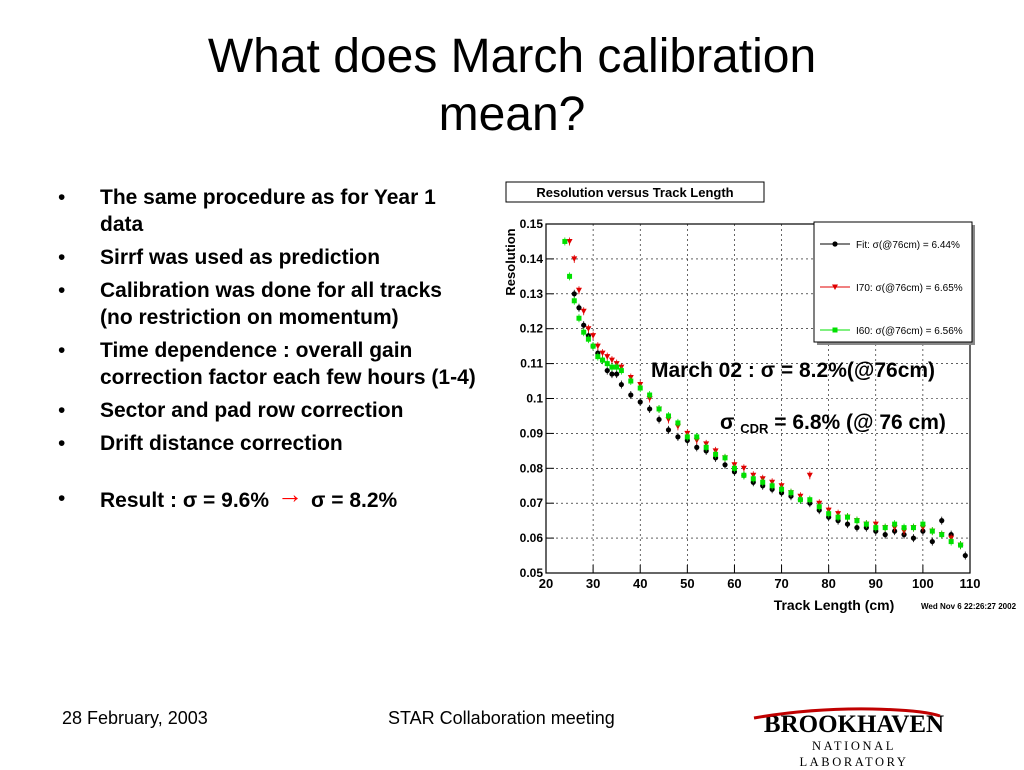 The width and height of the screenshot is (1024, 770). I want to click on footer-meeting: STAR Collaboration meeting, so click(501, 718).